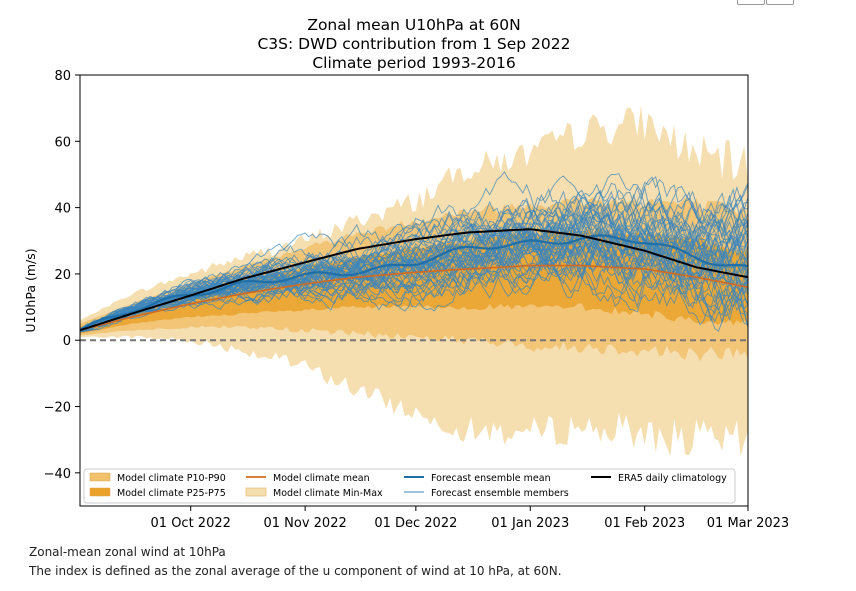  I want to click on legend-label-p10_p90: Model climate P10-P90, so click(171, 478).